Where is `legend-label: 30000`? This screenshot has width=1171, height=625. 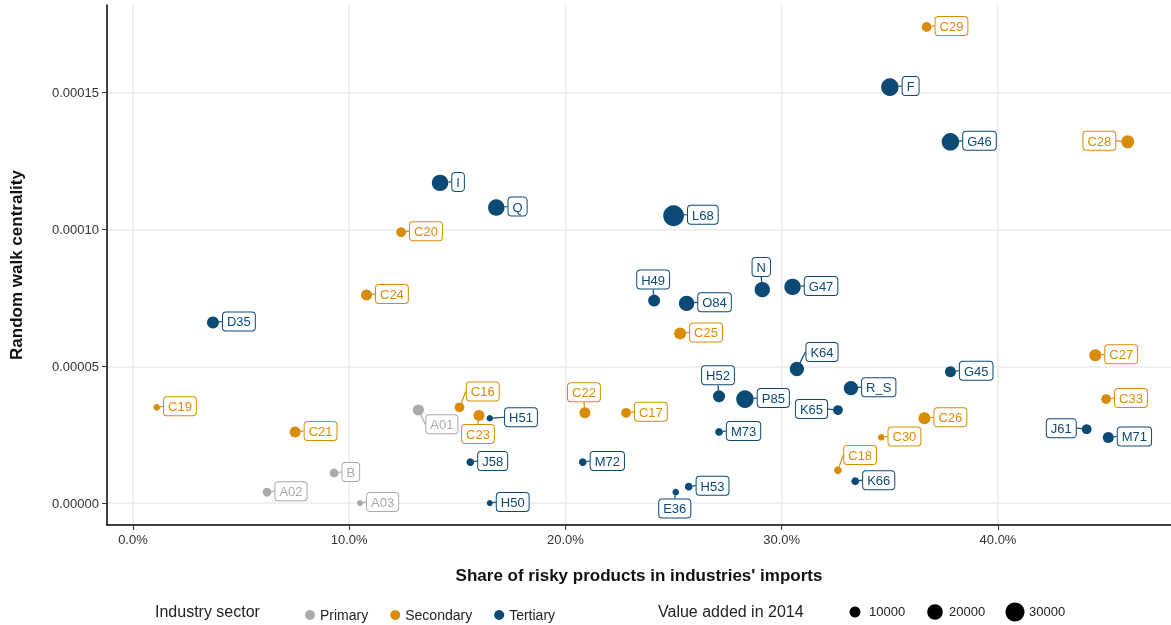 legend-label: 30000 is located at coordinates (1047, 611).